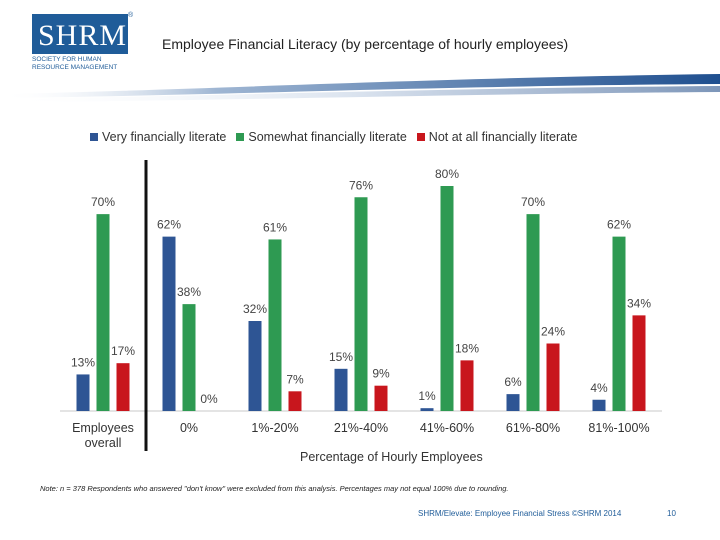 The width and height of the screenshot is (720, 540). What do you see at coordinates (83, 362) in the screenshot?
I see `data-label-very-0: 13%` at bounding box center [83, 362].